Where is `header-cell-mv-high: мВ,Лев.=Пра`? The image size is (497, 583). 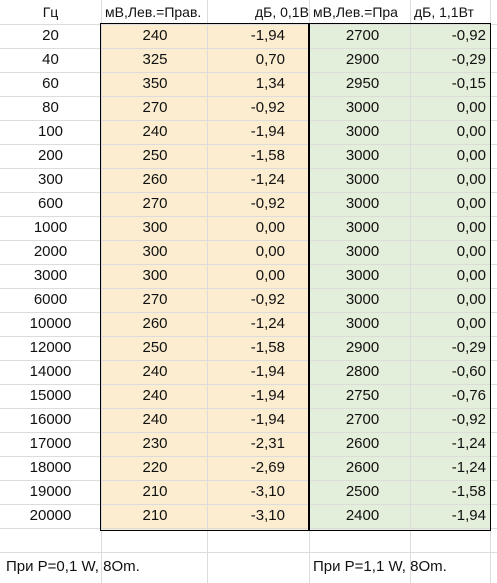 header-cell-mv-high: мВ,Лев.=Пра is located at coordinates (355, 12).